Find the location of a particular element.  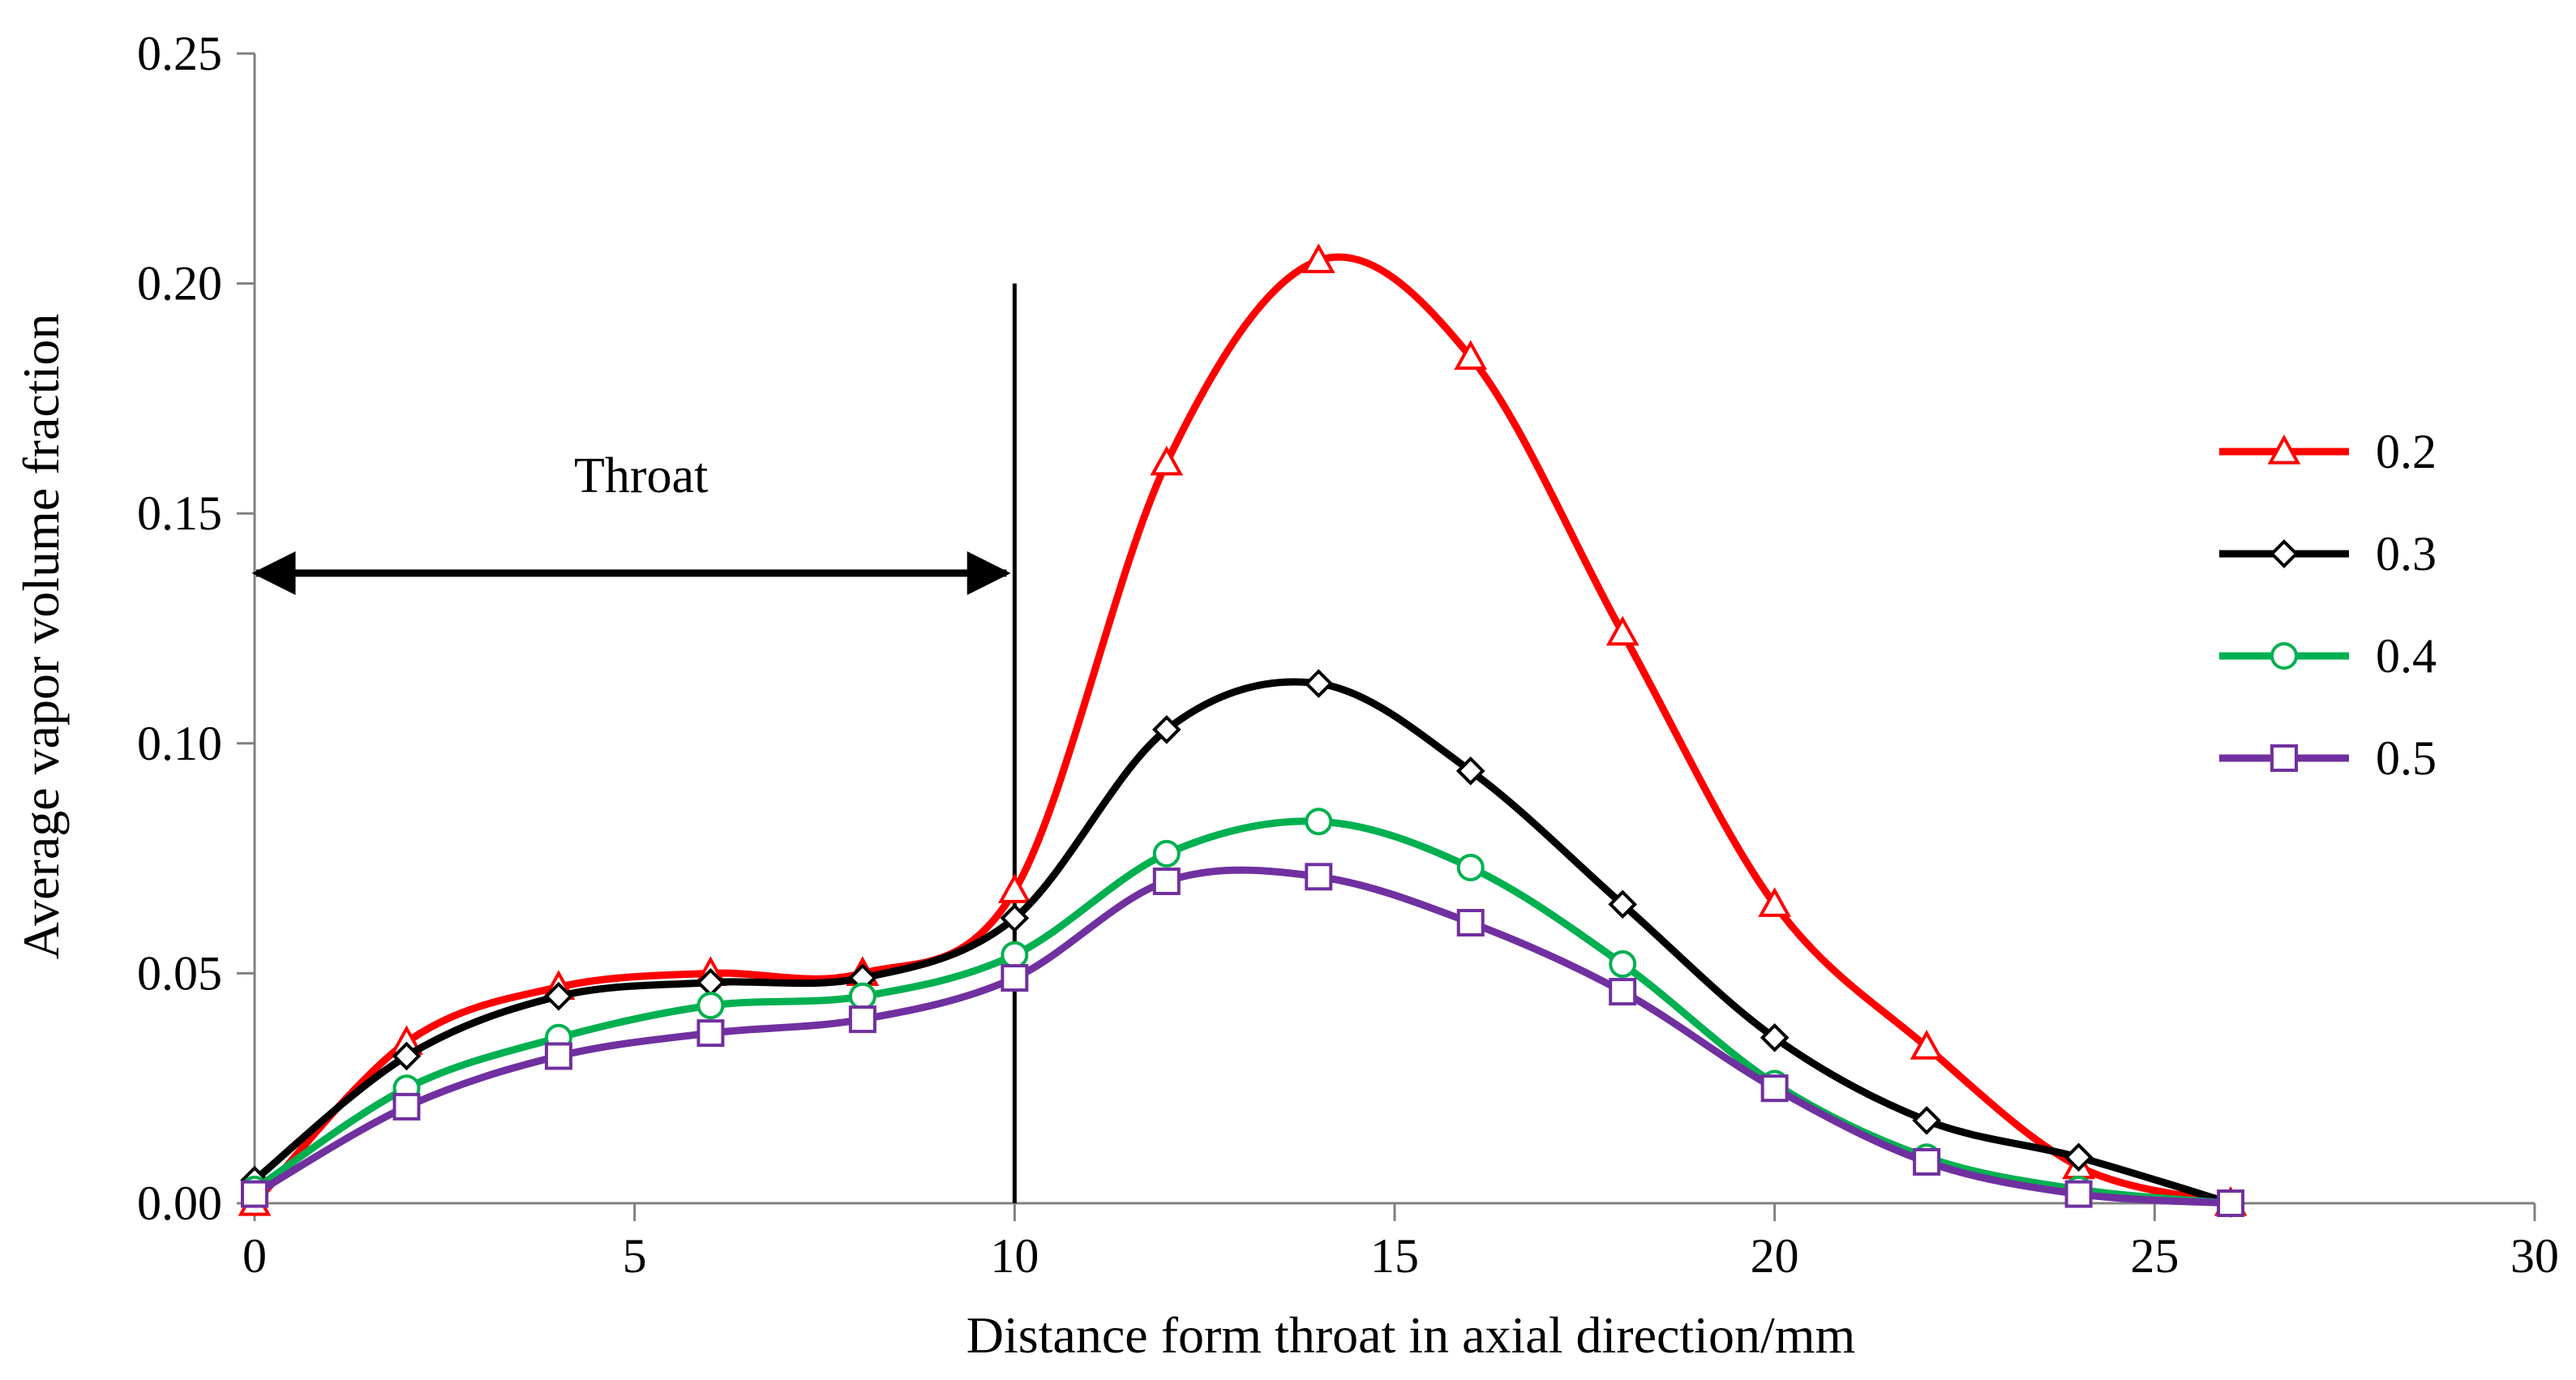

y-tick-label: 0.15 is located at coordinates (179, 513).